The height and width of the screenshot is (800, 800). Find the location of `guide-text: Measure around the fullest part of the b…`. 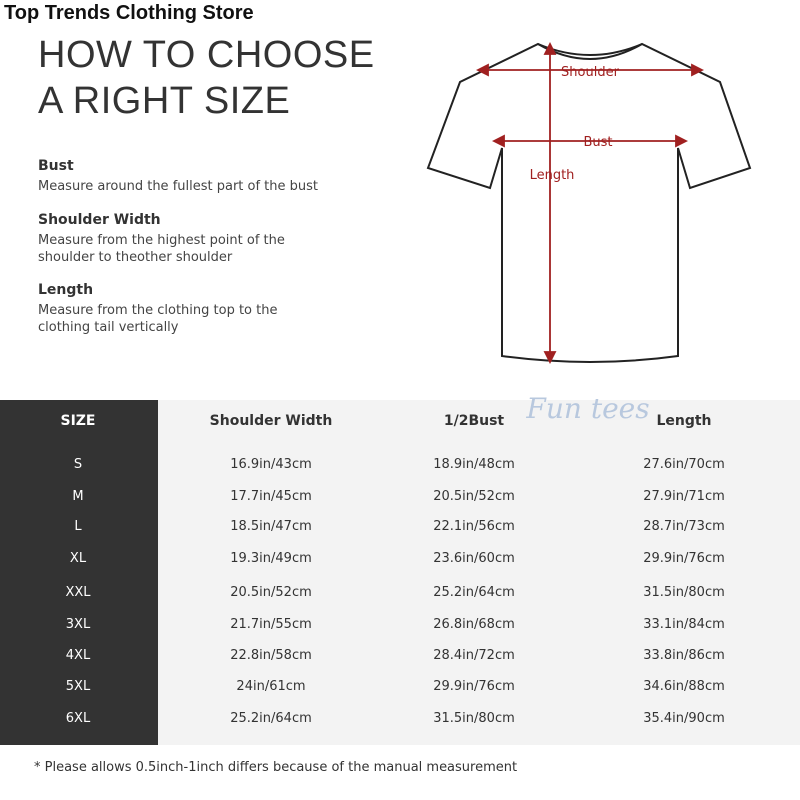

guide-text: Measure around the fullest part of the b… is located at coordinates (178, 186).